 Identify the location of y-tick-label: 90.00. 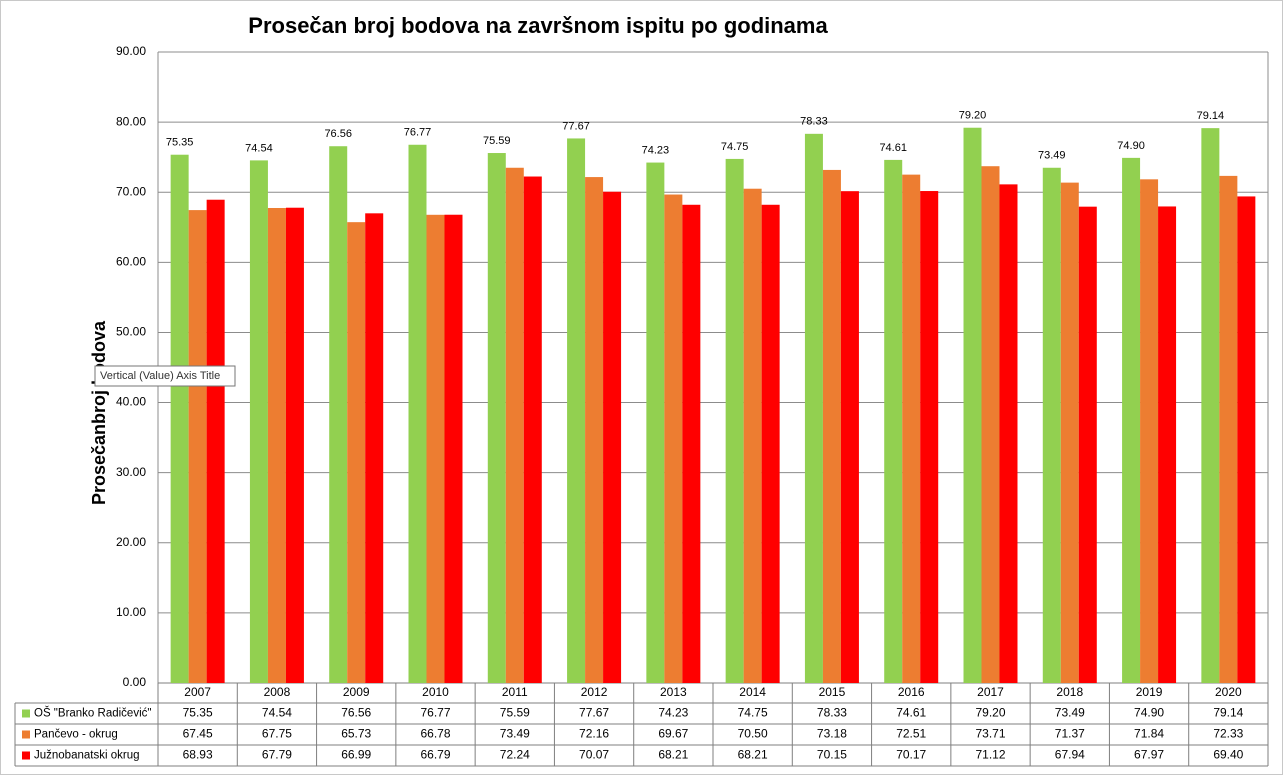
(131, 51).